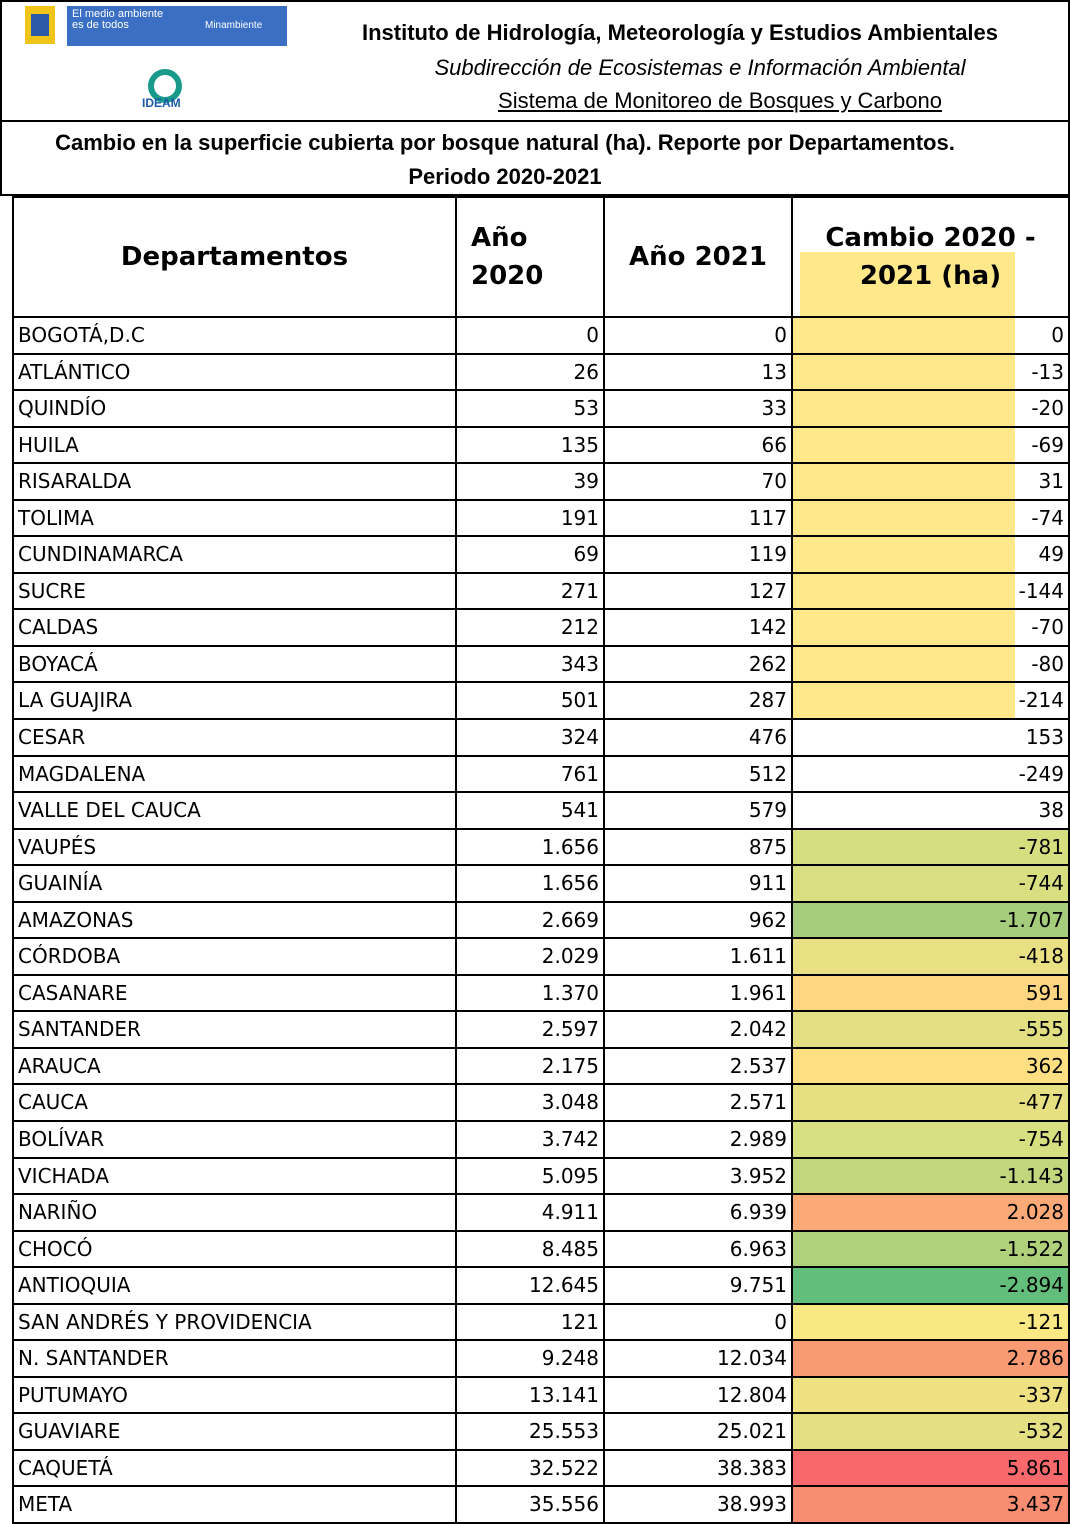 The height and width of the screenshot is (1524, 1070). I want to click on number-cell: 476, so click(699, 738).